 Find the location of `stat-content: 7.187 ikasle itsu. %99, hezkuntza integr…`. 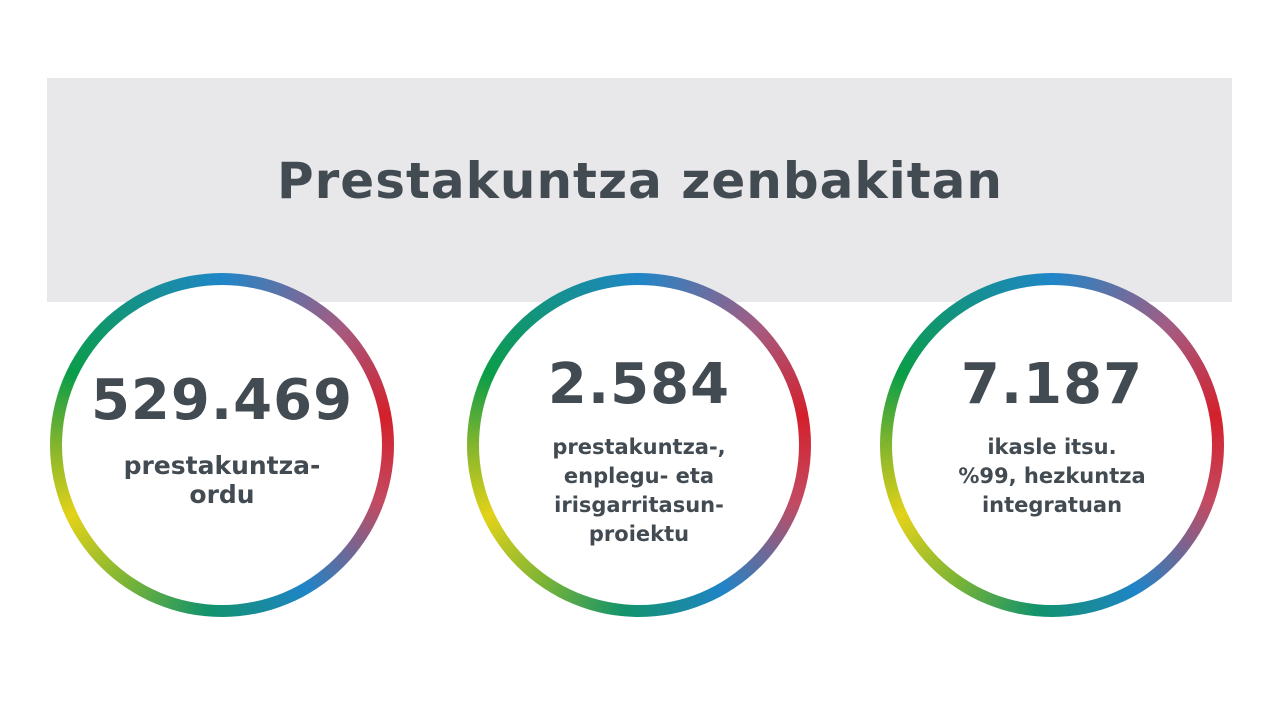

stat-content: 7.187 ikasle itsu. %99, hezkuntza integr… is located at coordinates (1052, 445).